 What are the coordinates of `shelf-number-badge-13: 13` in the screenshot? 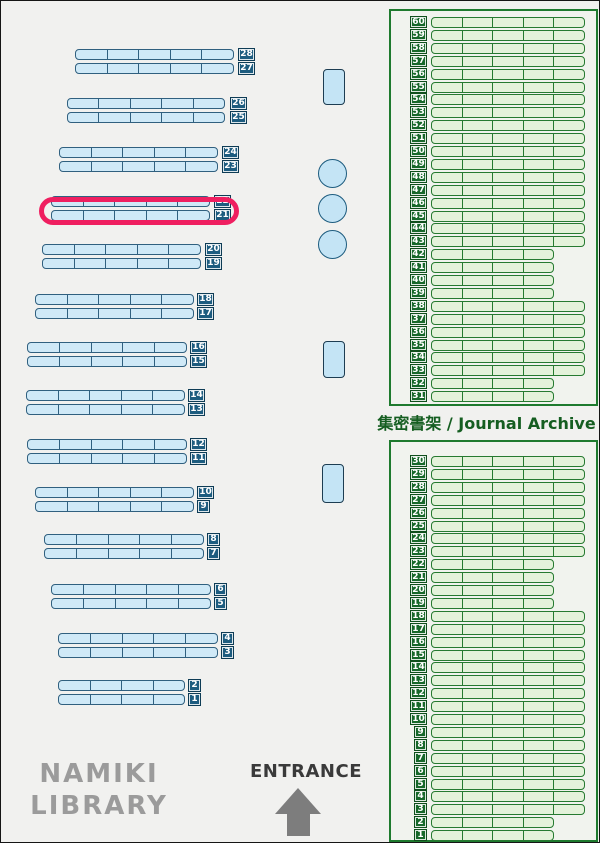 It's located at (196, 409).